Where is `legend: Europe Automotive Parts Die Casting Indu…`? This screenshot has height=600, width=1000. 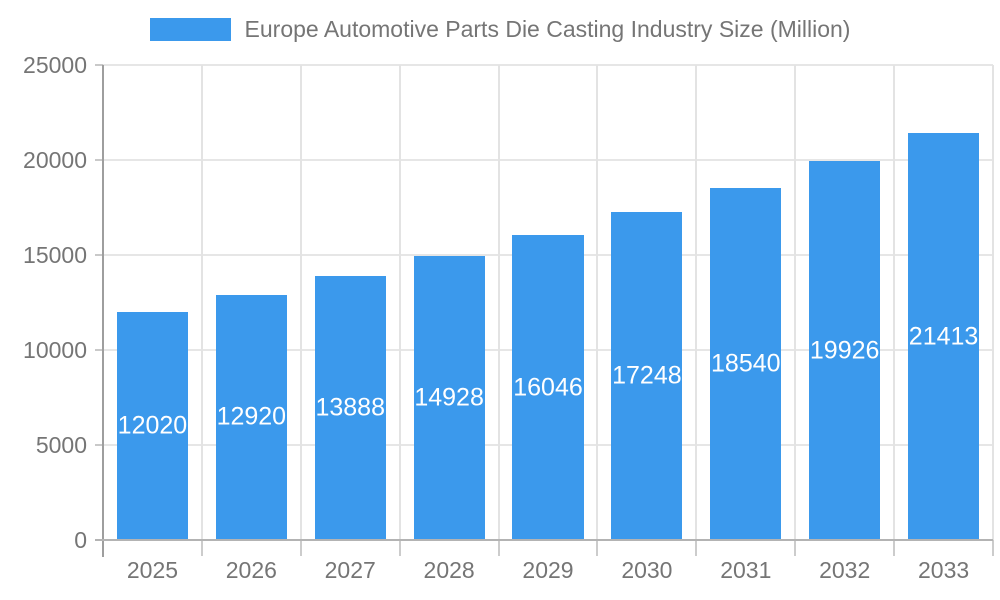 legend: Europe Automotive Parts Die Casting Indu… is located at coordinates (500, 29).